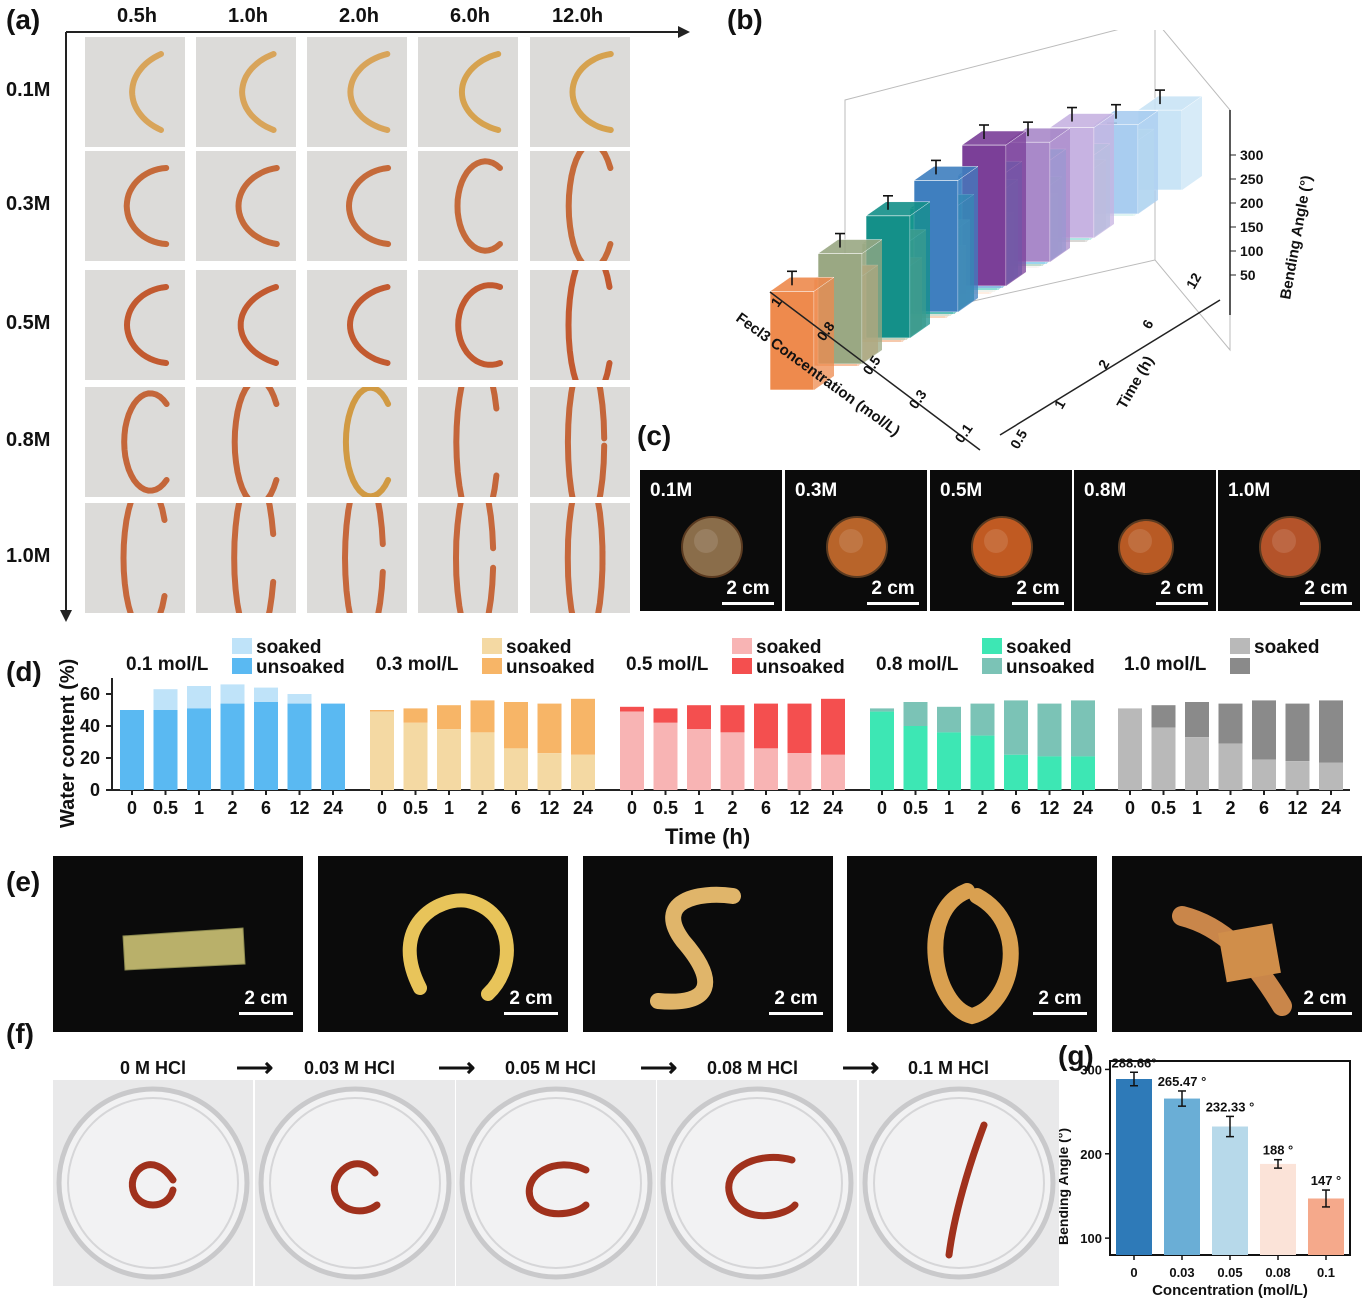 This screenshot has width=1367, height=1303. I want to click on disc-photo: 0.1M 2 cm, so click(711, 540).